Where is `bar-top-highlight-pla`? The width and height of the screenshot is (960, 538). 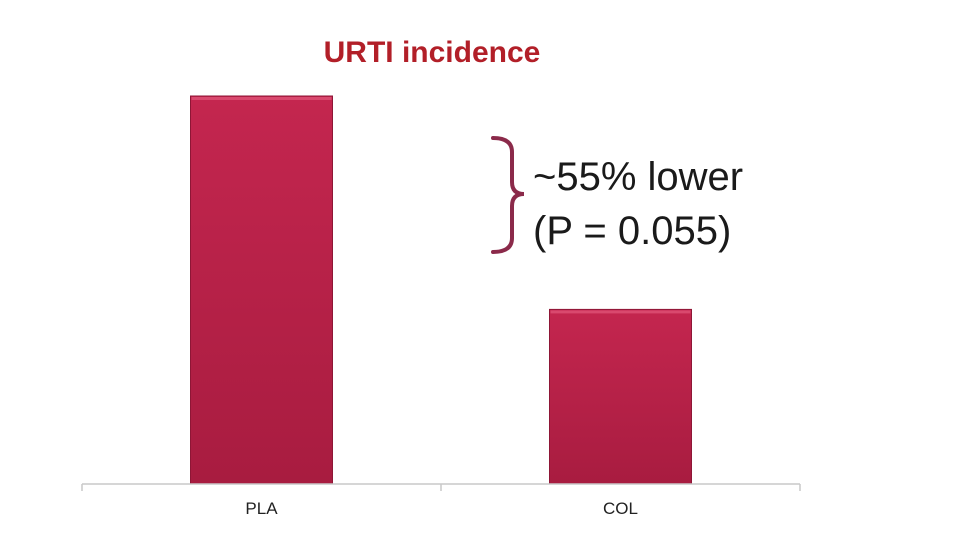
bar-top-highlight-pla is located at coordinates (261, 98).